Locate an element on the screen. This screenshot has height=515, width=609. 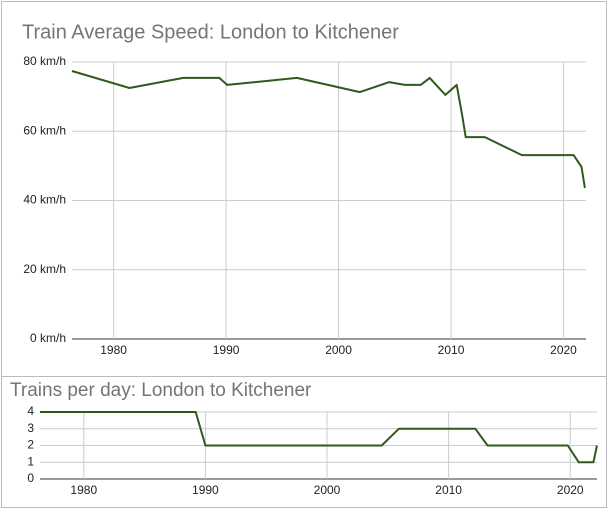
chart-title: Trains per day: London to Kitchener is located at coordinates (161, 390).